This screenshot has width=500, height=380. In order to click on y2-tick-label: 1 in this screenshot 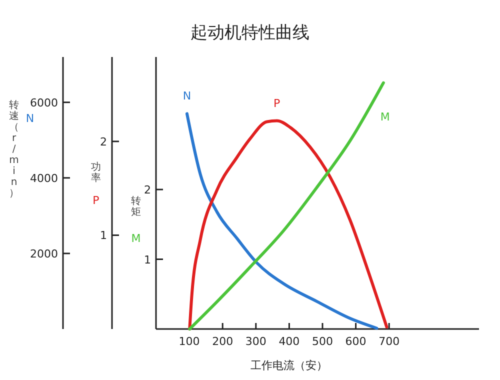, I will do `click(103, 235)`.